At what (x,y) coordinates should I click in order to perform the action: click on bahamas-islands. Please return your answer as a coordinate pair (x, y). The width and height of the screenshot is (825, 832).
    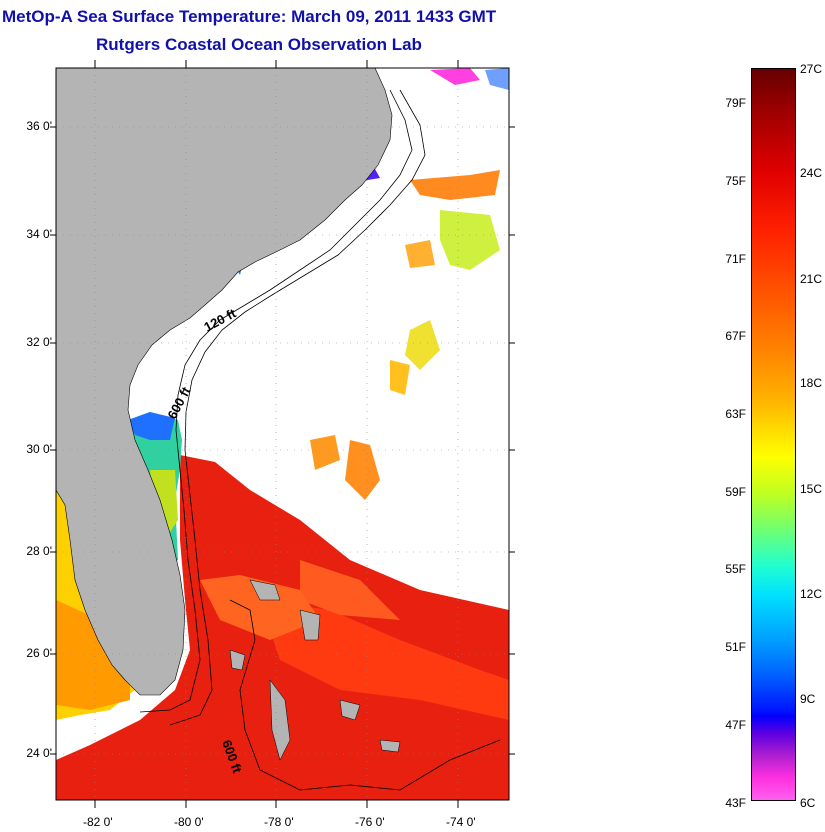
    Looking at the image, I should click on (315, 670).